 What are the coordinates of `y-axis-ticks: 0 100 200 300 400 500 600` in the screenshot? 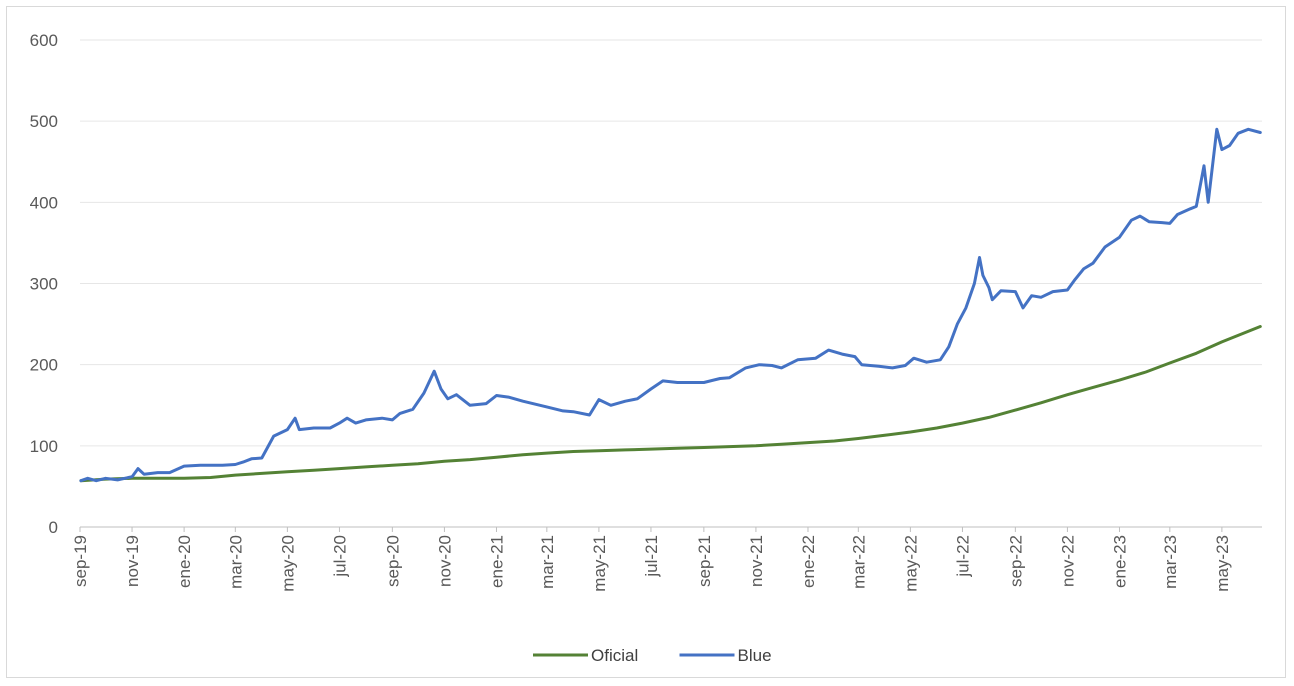 It's located at (44, 284).